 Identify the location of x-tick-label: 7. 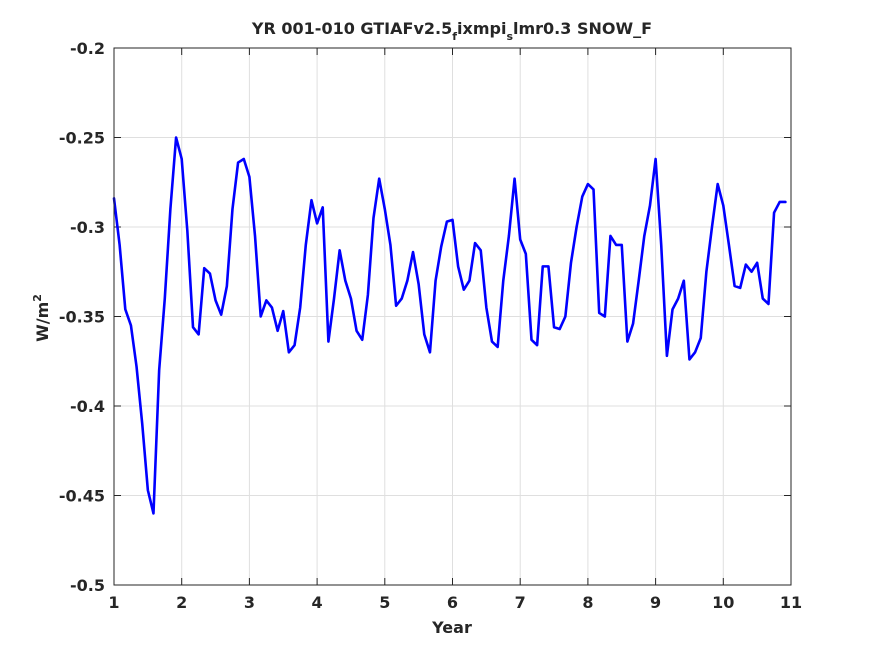
(520, 602).